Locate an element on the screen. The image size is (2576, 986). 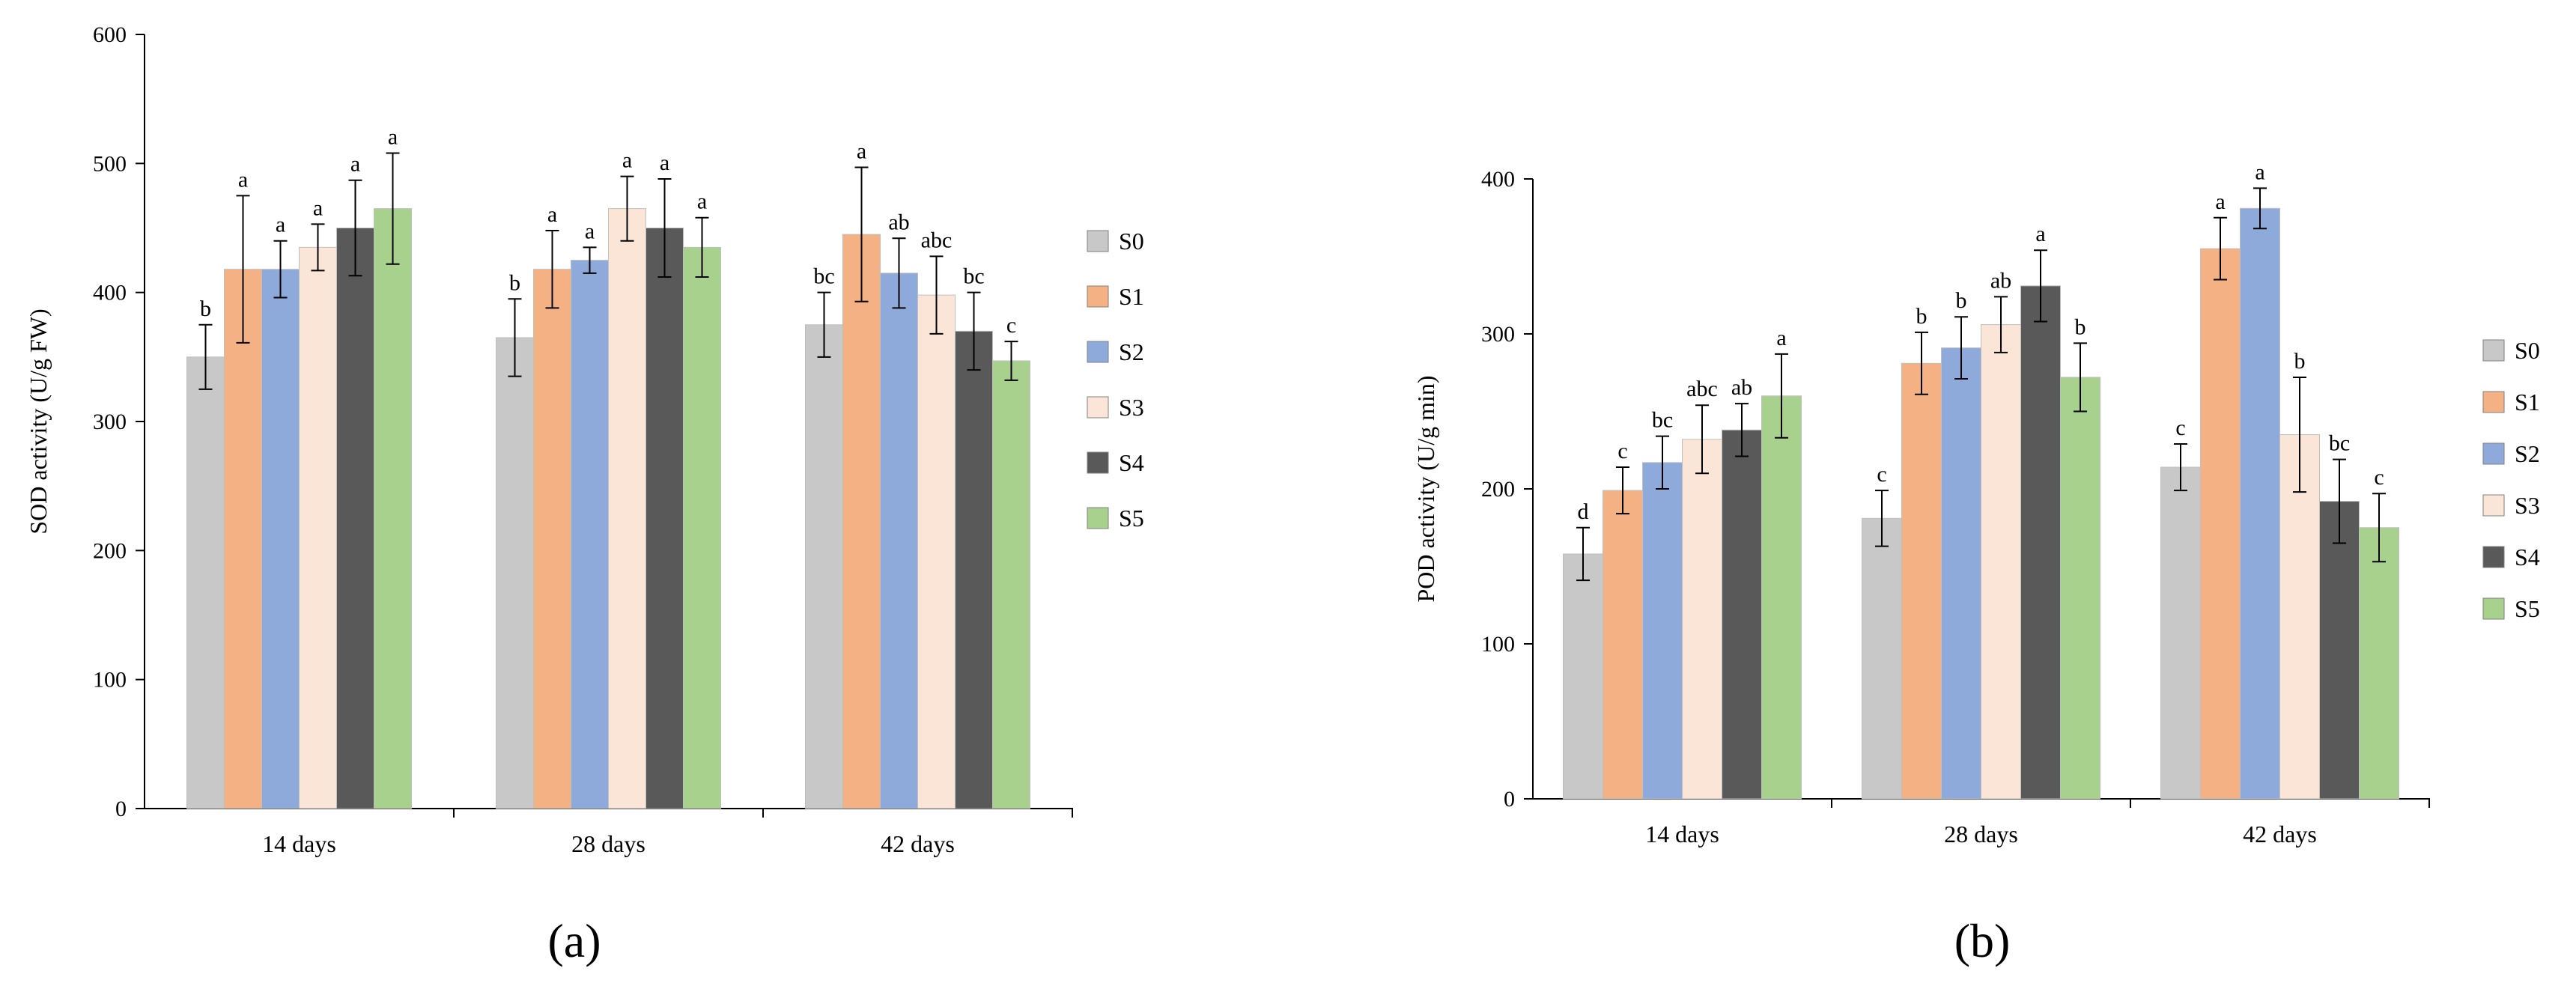
chart0-legend-swatch-s4 is located at coordinates (1098, 462).